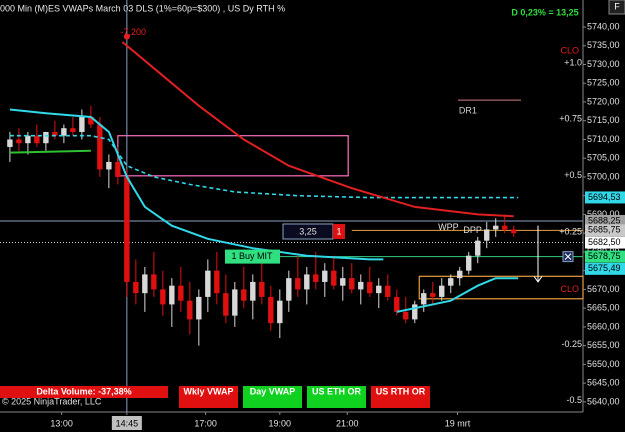 This screenshot has width=625, height=432. Describe the element at coordinates (603, 308) in the screenshot. I see `y-tick-label: 5665,00` at that location.